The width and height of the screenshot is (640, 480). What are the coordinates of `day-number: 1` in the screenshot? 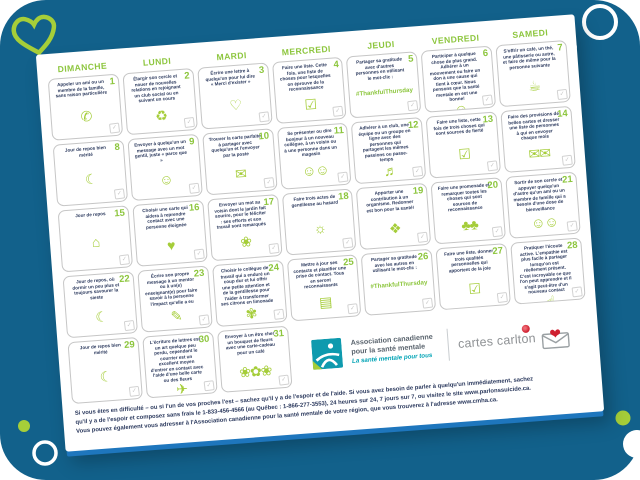 It's located at (112, 81).